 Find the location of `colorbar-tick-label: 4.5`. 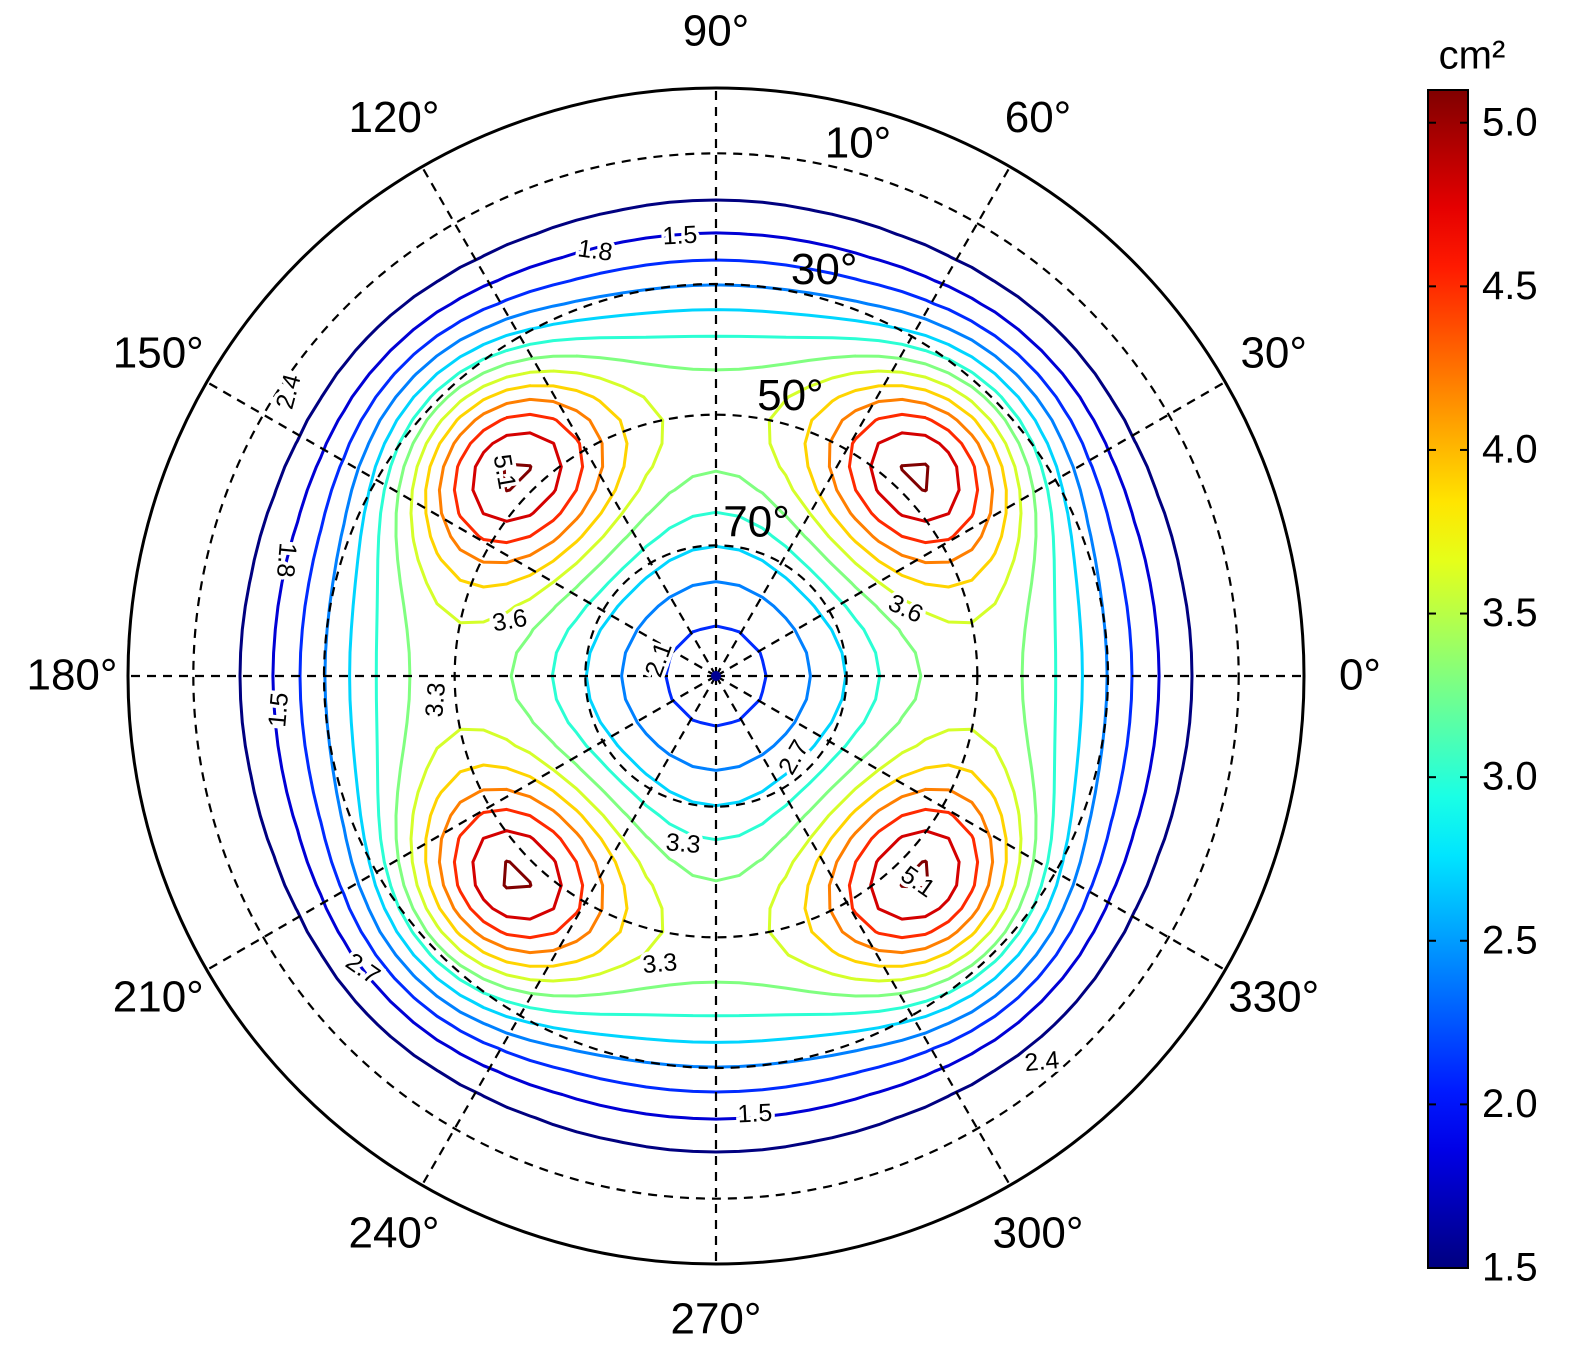

colorbar-tick-label: 4.5 is located at coordinates (1510, 286).